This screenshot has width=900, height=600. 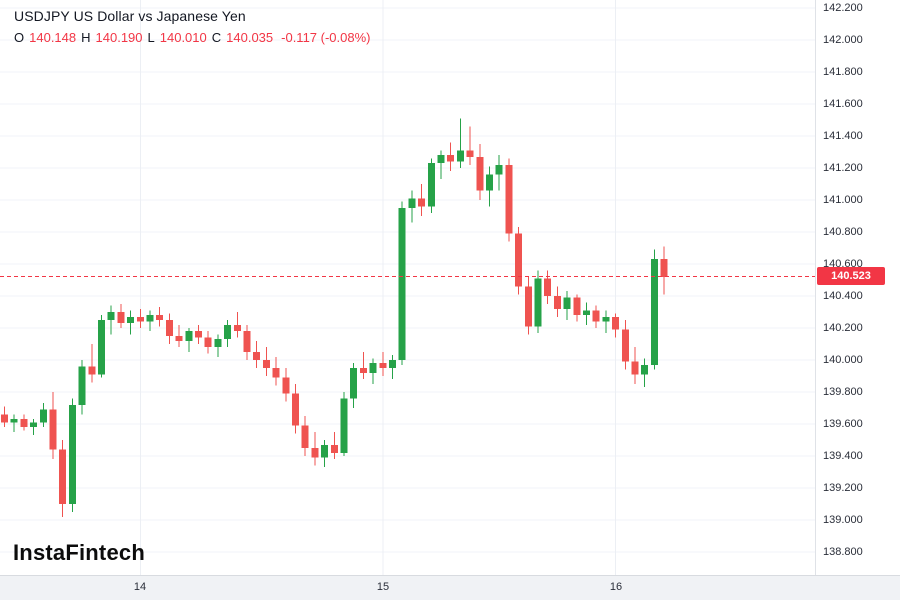 What do you see at coordinates (140, 587) in the screenshot?
I see `time-axis-label: 14` at bounding box center [140, 587].